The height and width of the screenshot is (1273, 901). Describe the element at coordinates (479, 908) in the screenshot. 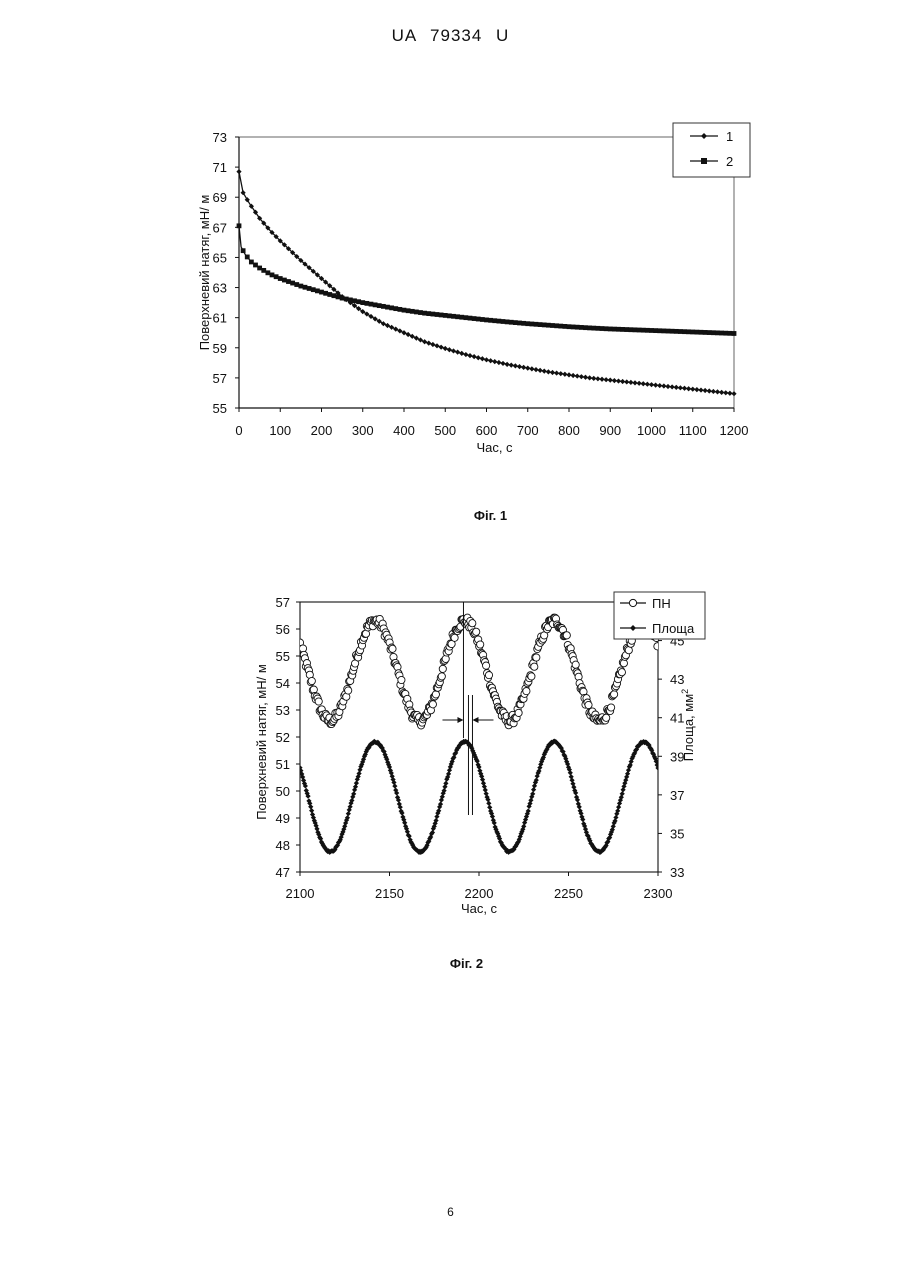

I see `x-axis-title: Час, с` at that location.